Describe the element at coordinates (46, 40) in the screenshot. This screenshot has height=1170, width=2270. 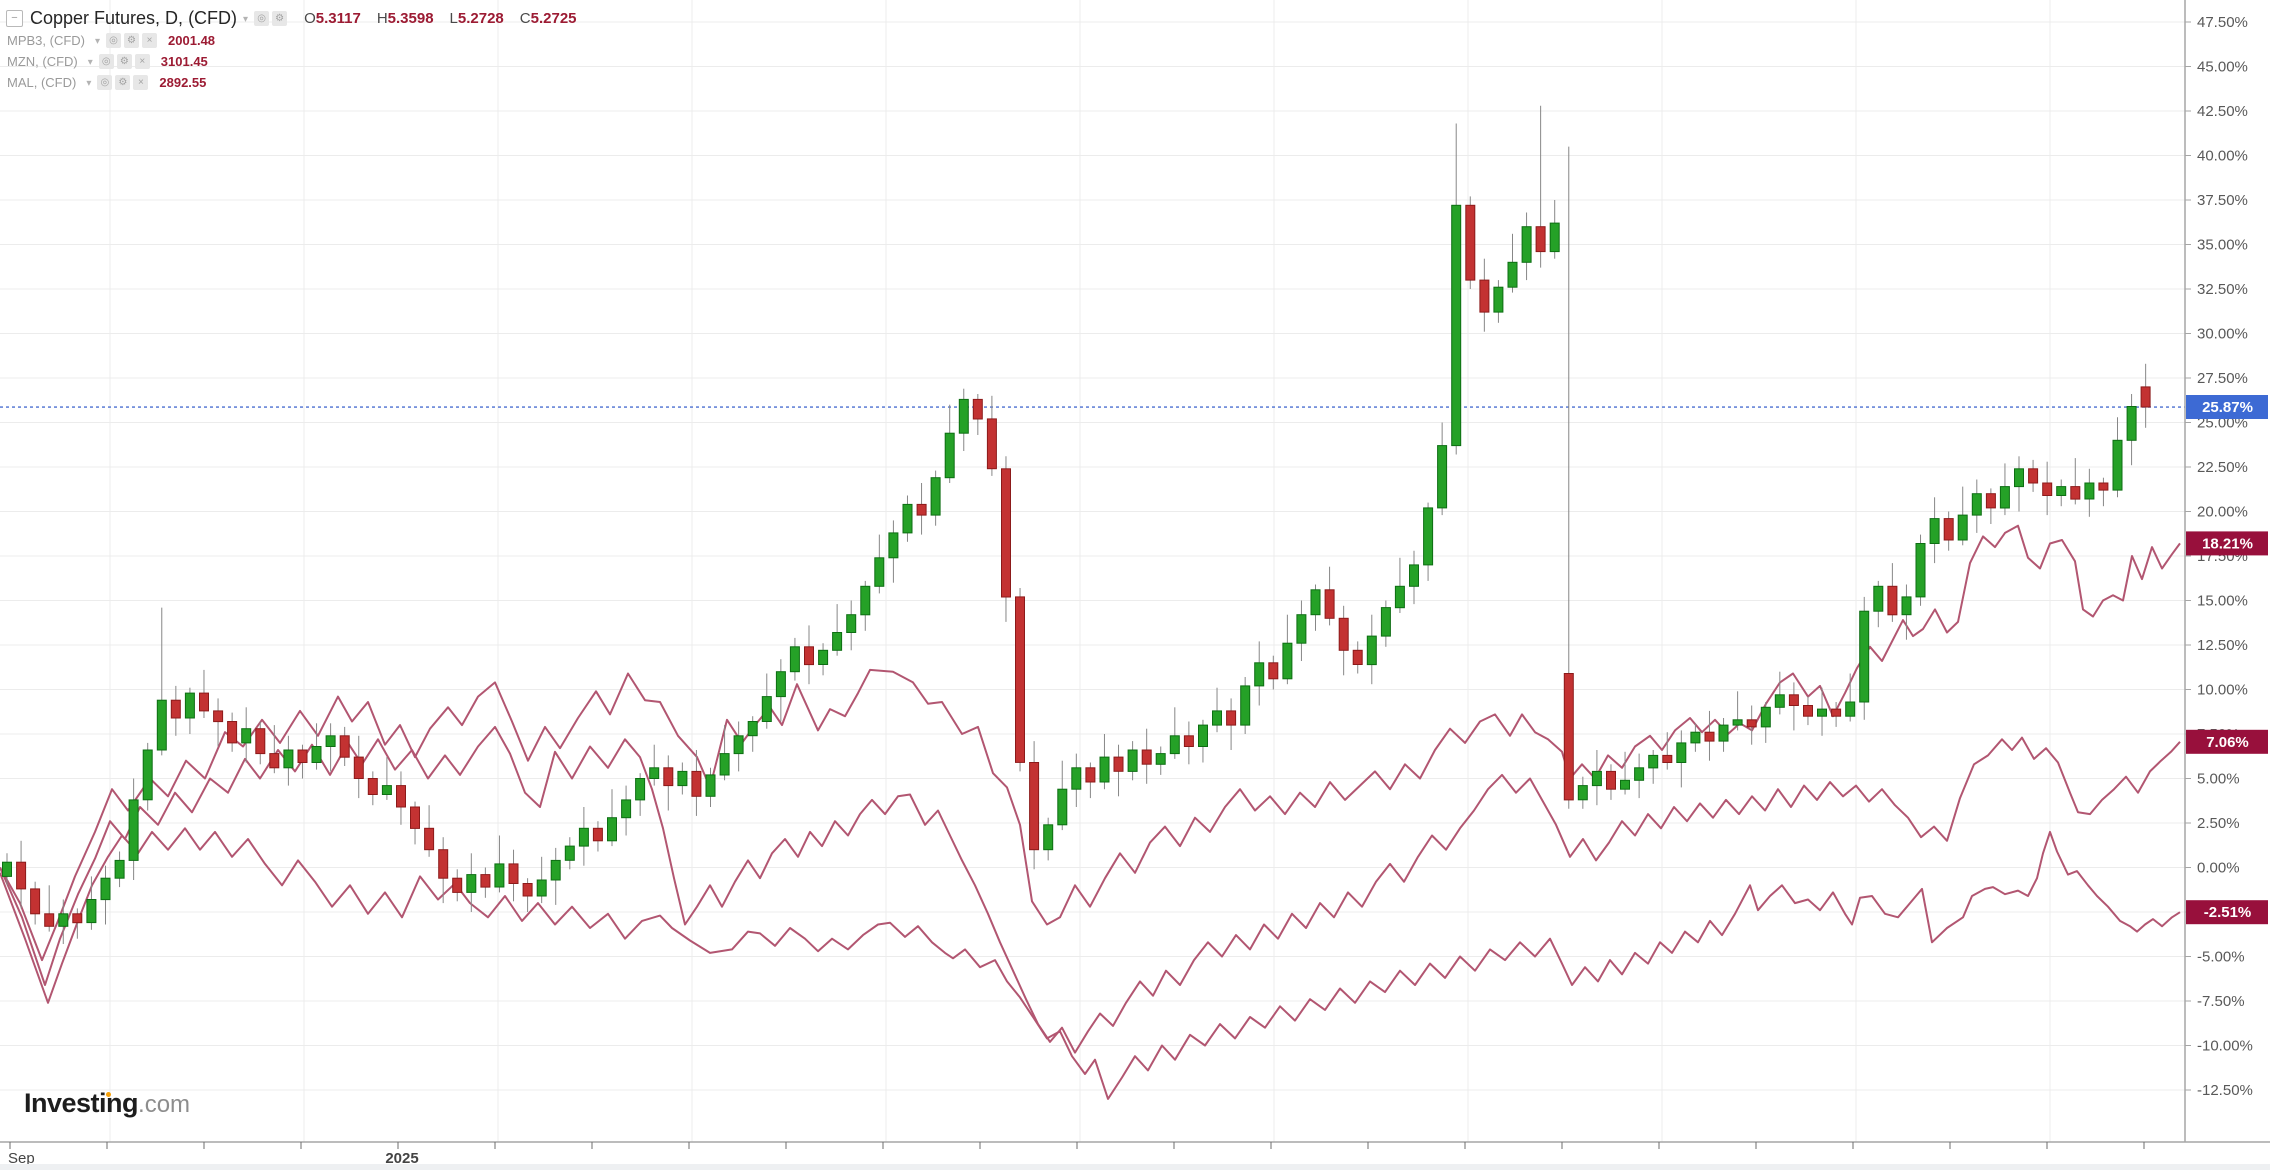
I see `series-label: MPB3, (CFD)` at that location.